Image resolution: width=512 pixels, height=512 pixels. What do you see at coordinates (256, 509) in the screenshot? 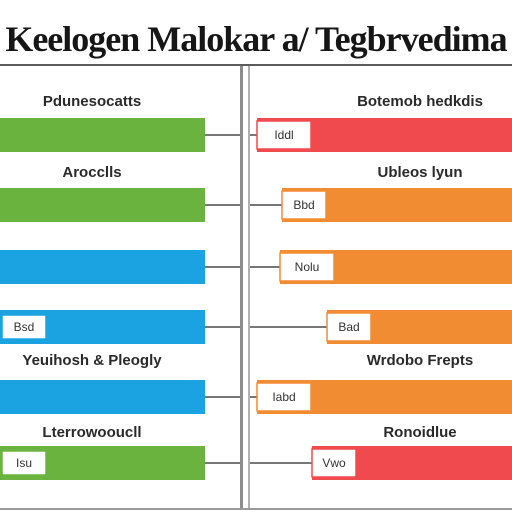
I see `bottom-rule` at bounding box center [256, 509].